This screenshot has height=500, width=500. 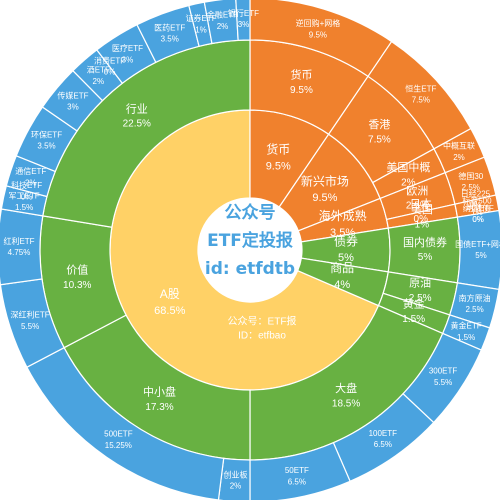 I want to click on ring3-value-5: 1%, so click(x=477, y=212).